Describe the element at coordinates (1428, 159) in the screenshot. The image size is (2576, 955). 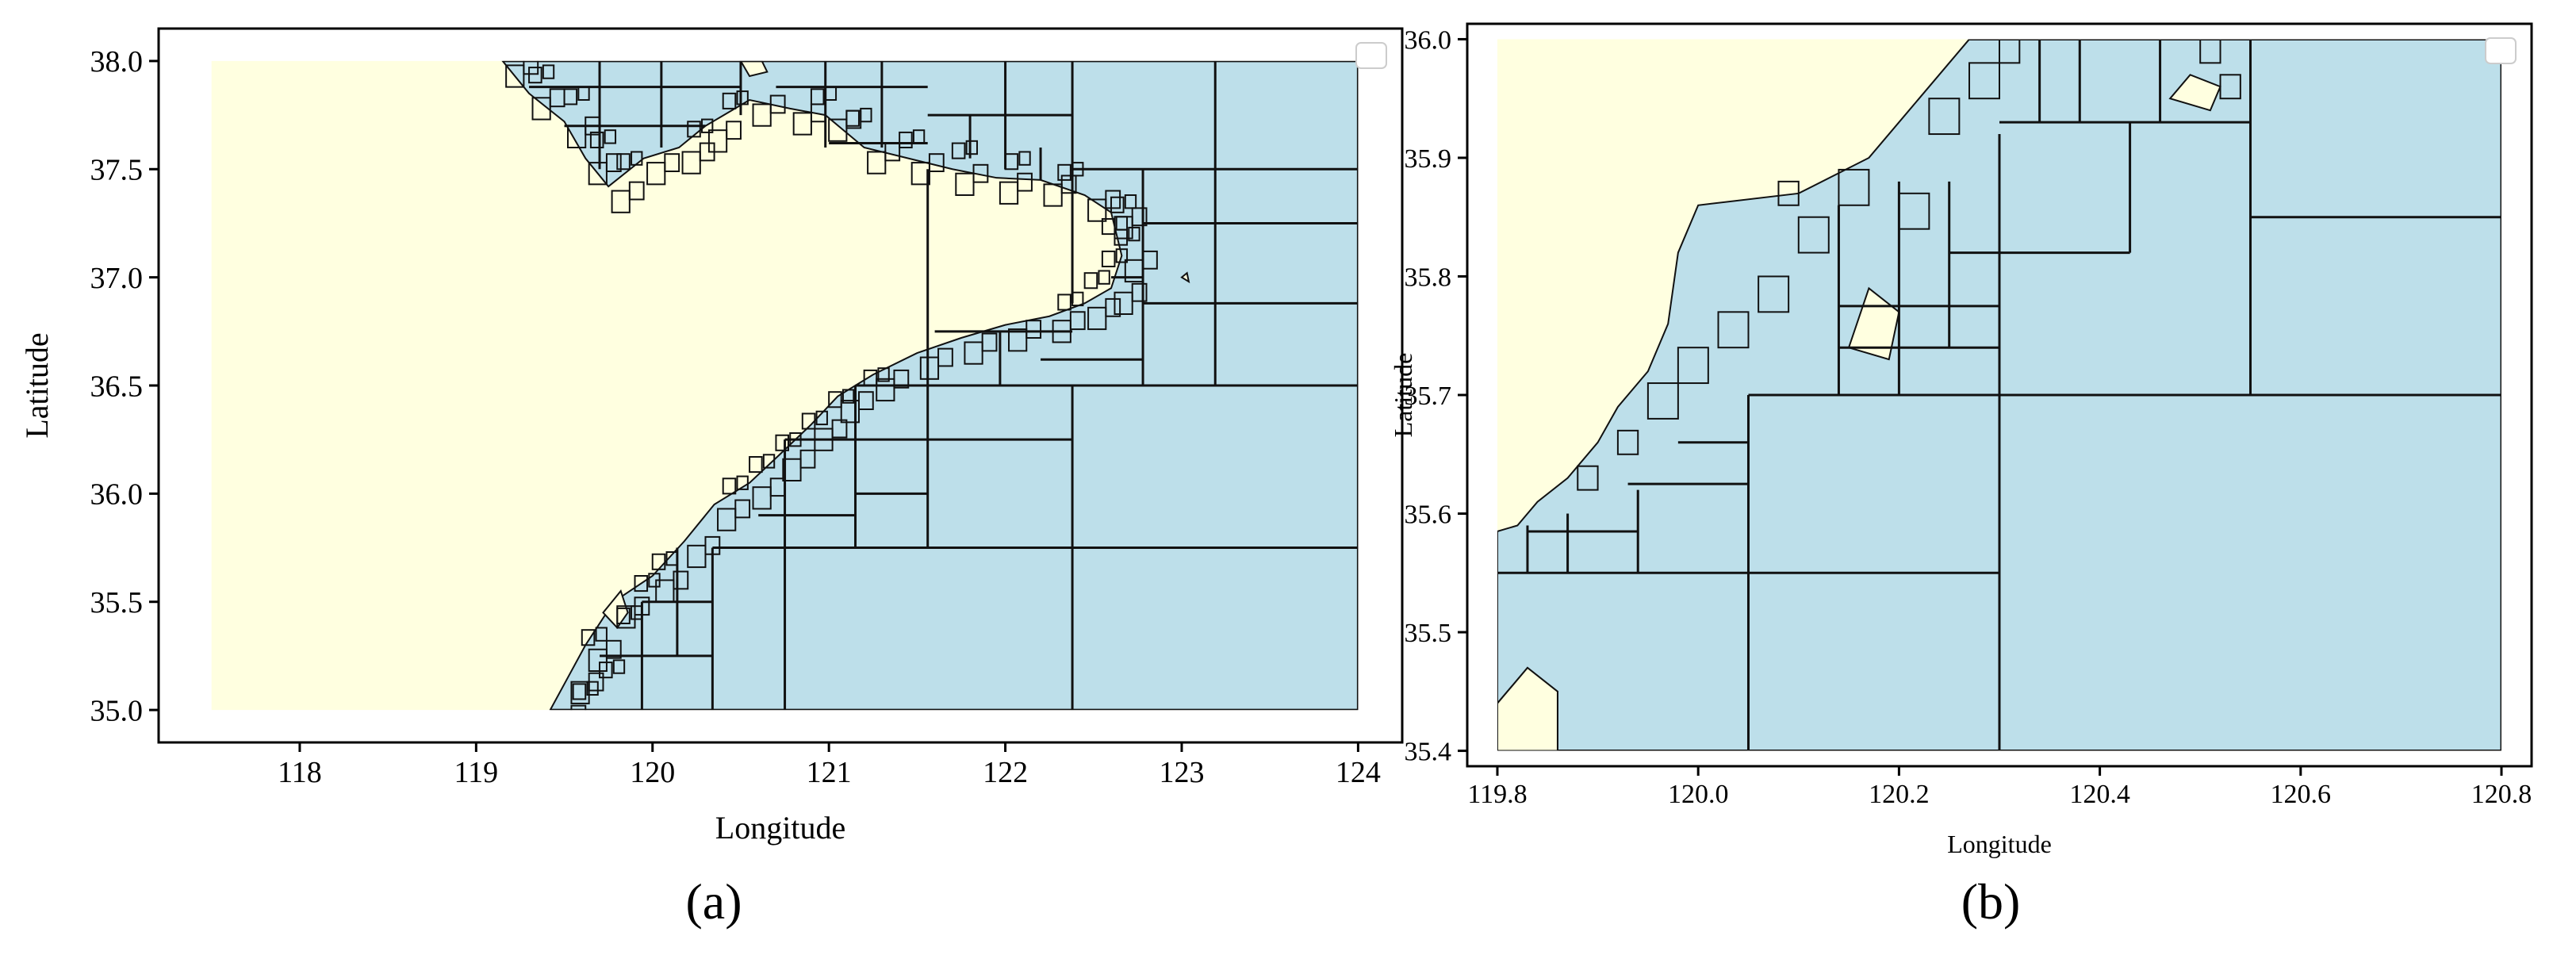
I see `y-tick-label: 35.9` at that location.